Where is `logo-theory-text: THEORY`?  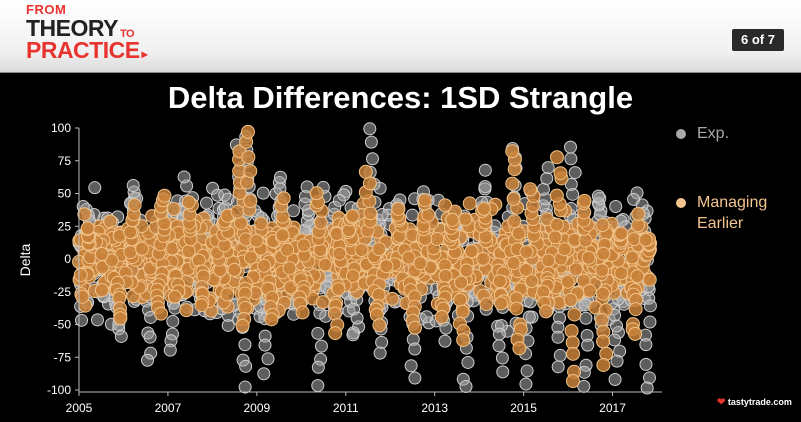 logo-theory-text: THEORY is located at coordinates (72, 28).